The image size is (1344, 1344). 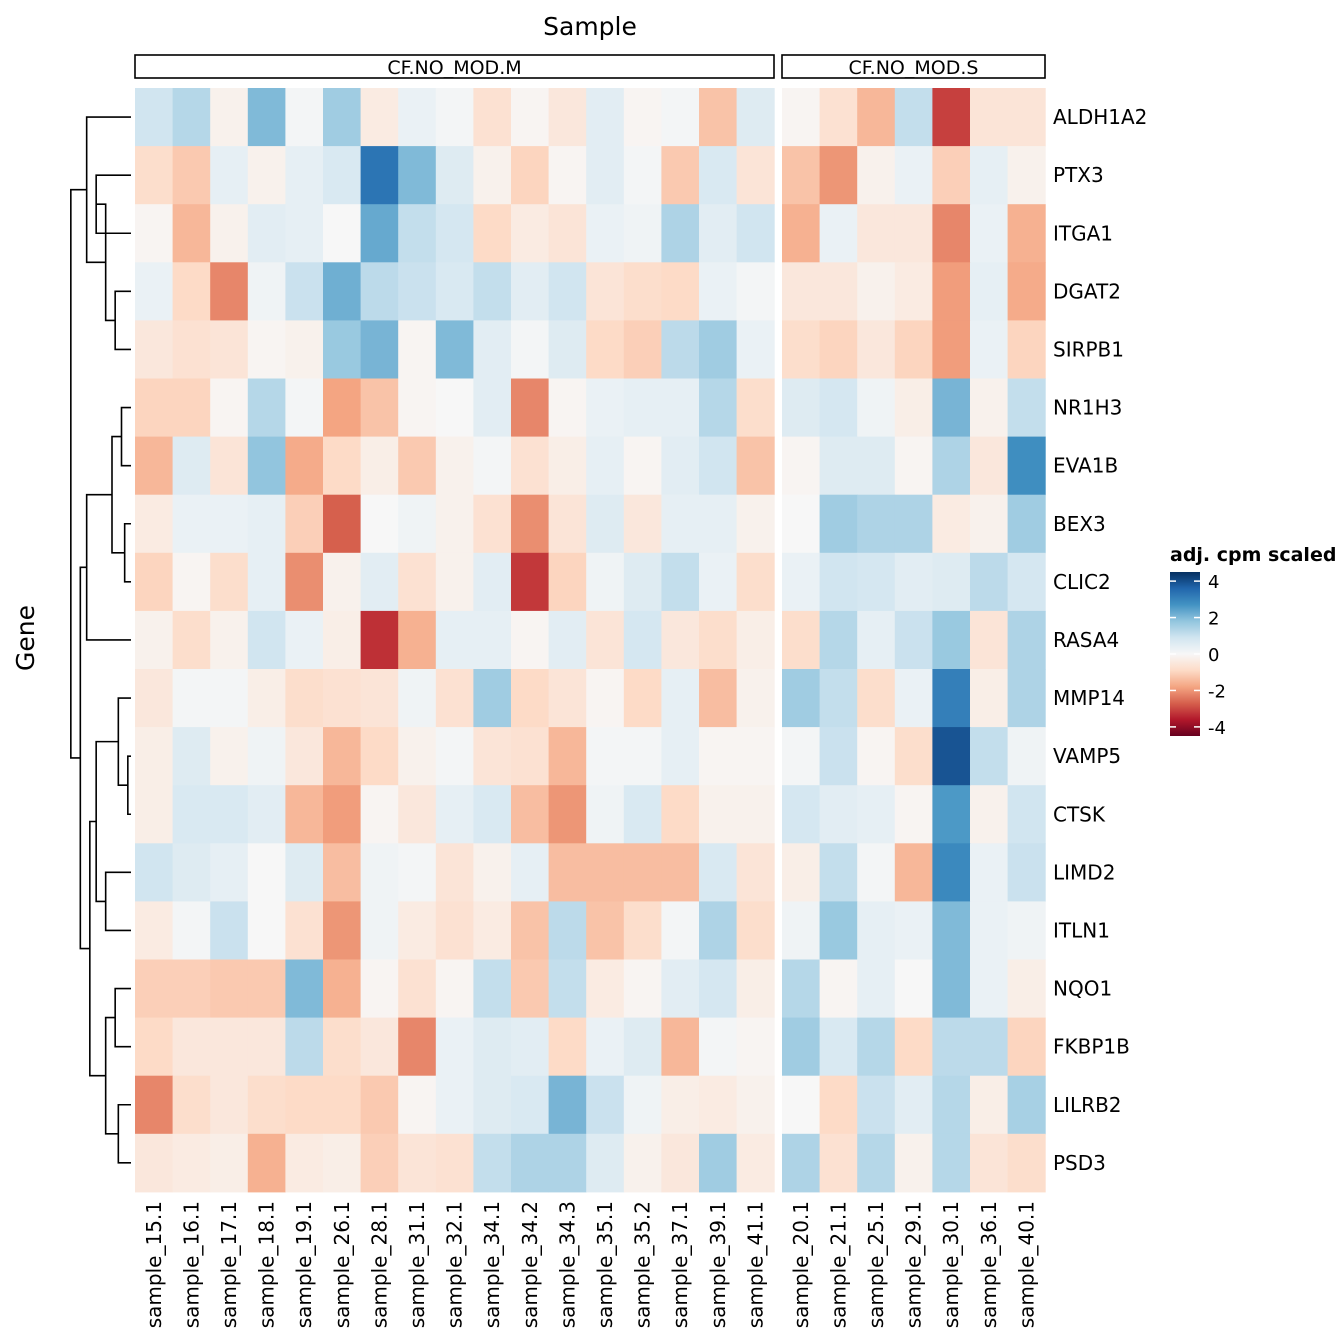 What do you see at coordinates (1082, 989) in the screenshot?
I see `gene-label: NQO1` at bounding box center [1082, 989].